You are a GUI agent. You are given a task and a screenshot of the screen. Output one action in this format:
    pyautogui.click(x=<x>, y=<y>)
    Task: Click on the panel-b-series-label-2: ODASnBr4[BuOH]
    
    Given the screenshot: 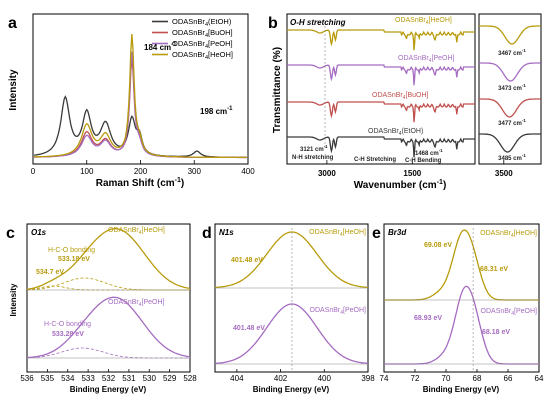 What is the action you would take?
    pyautogui.click(x=400, y=96)
    